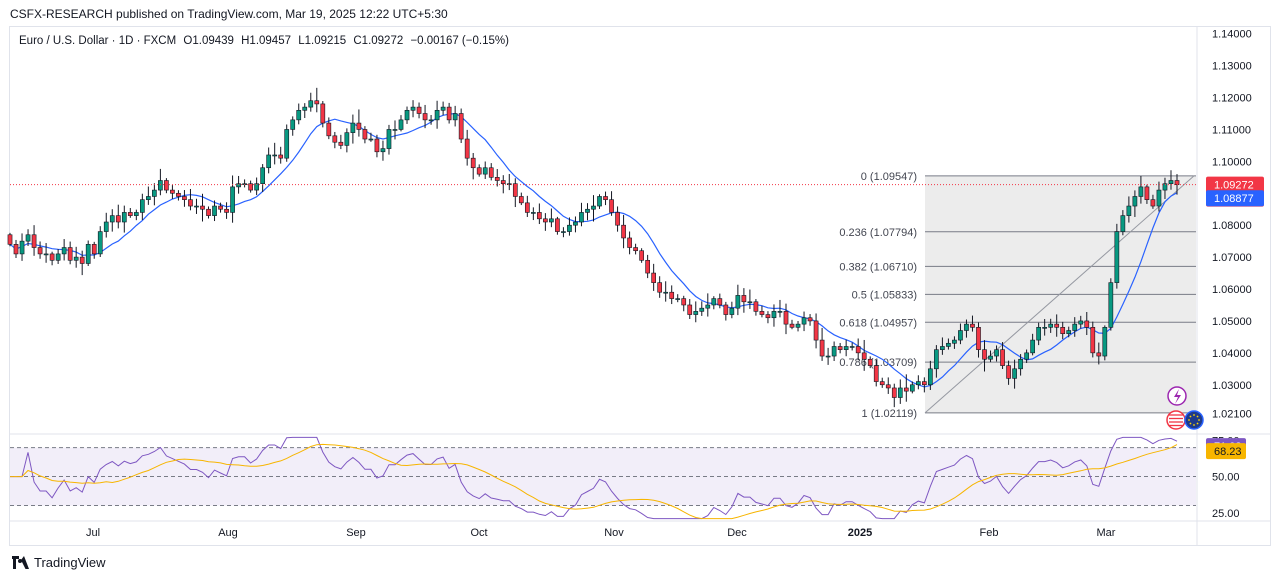  I want to click on price-tick-label: 1.08000, so click(1232, 226).